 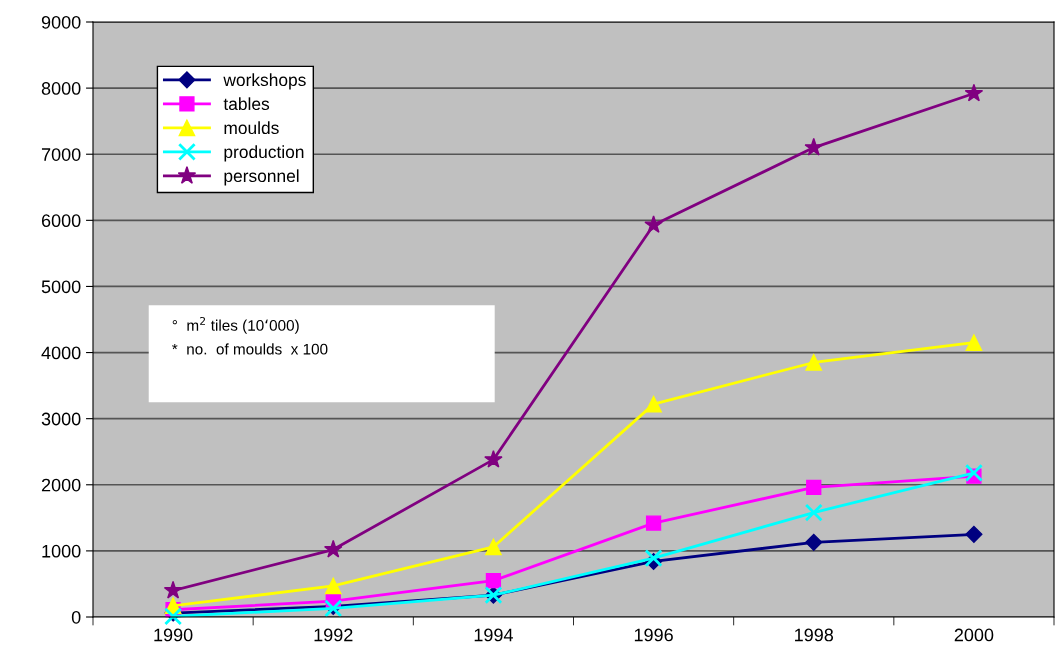 What do you see at coordinates (814, 635) in the screenshot?
I see `x-tick-label: 1998` at bounding box center [814, 635].